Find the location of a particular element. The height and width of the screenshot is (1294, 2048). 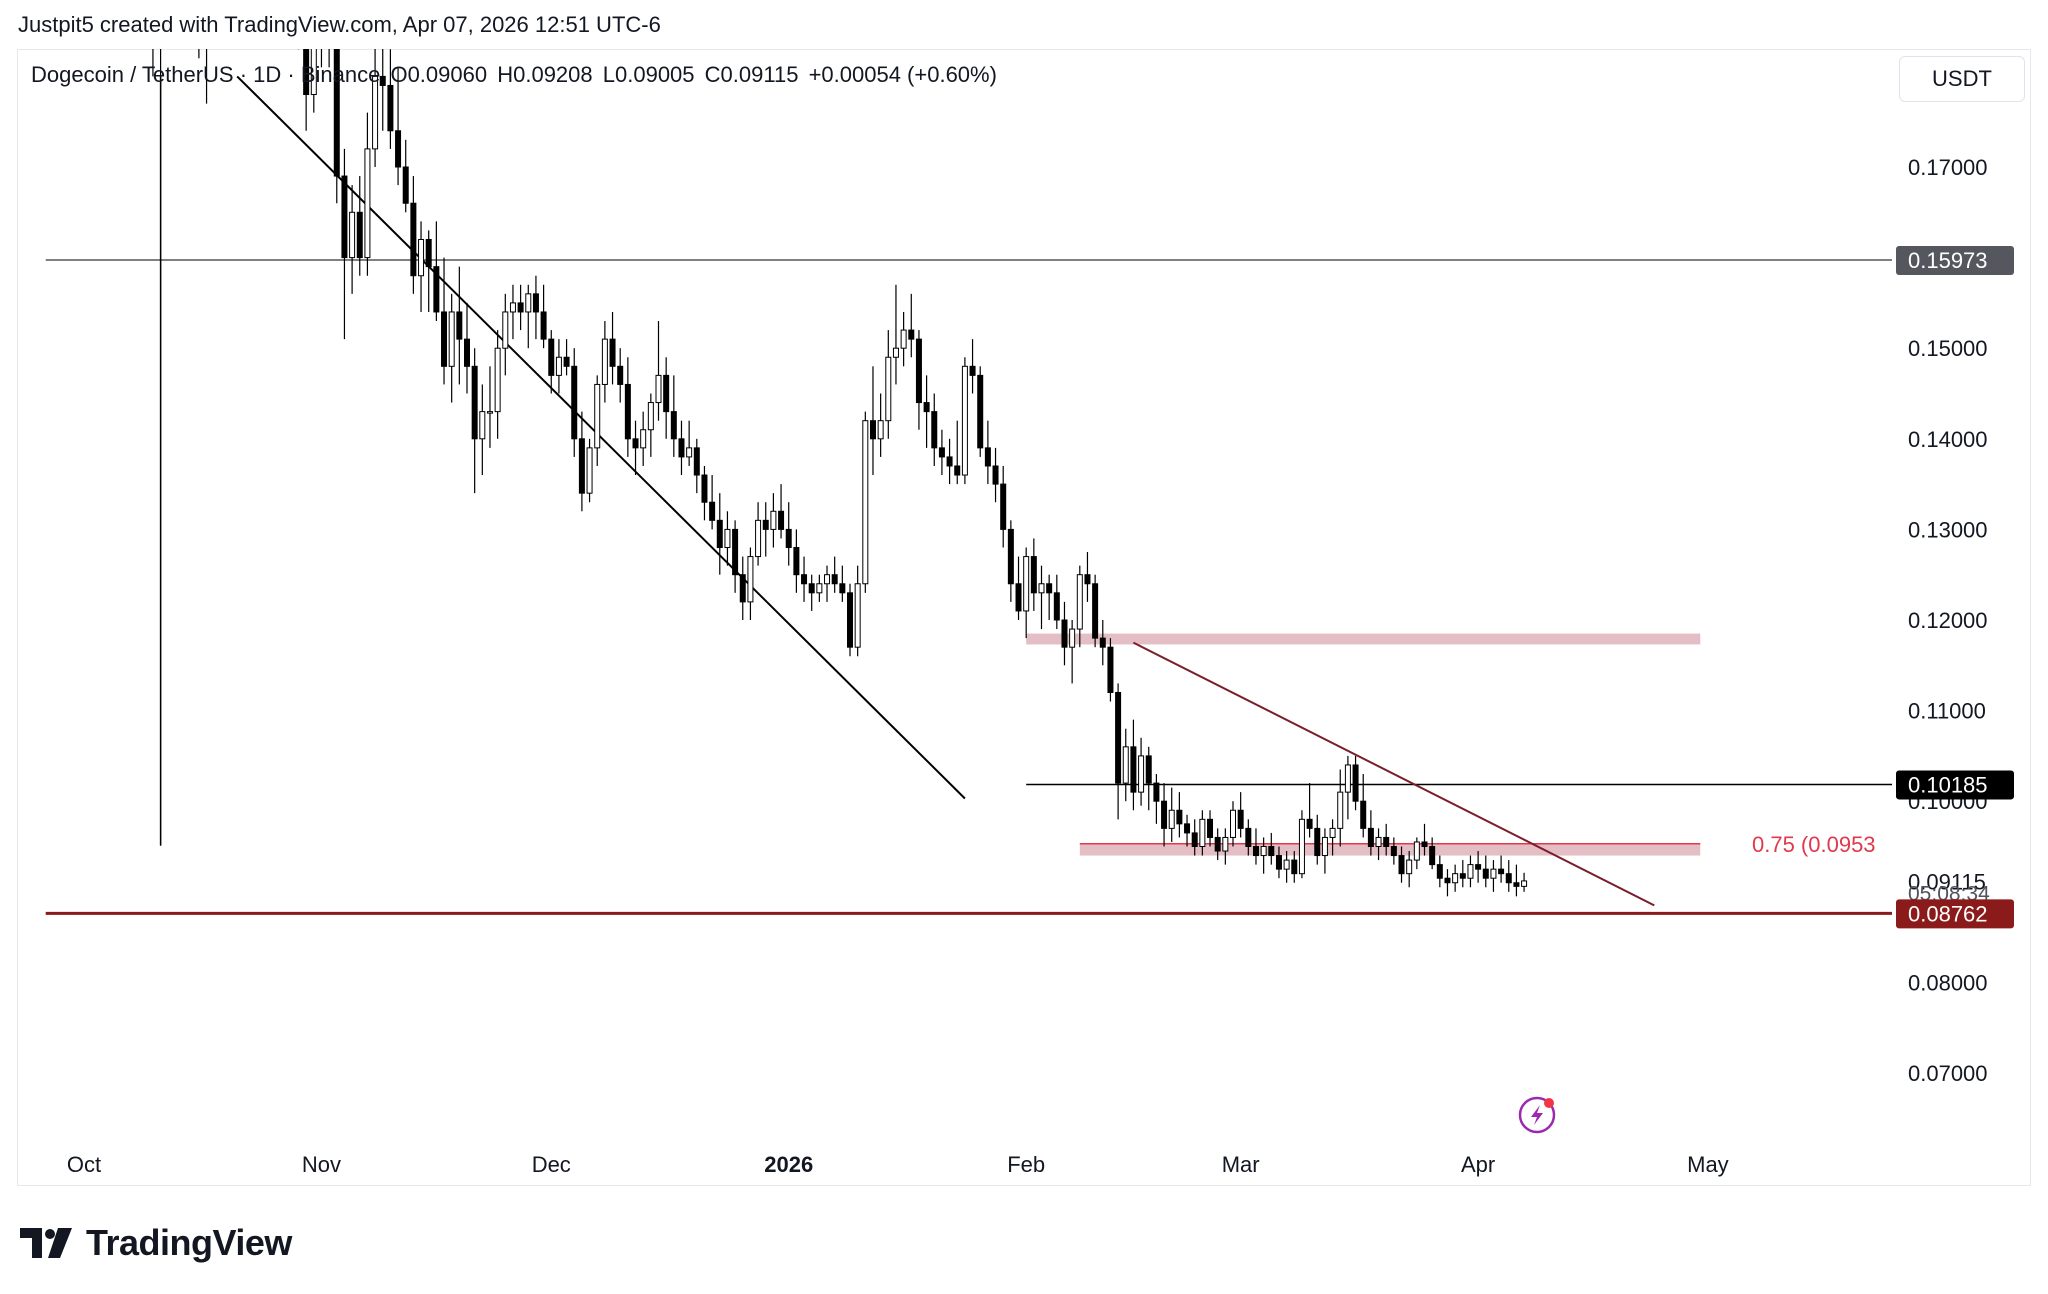

y-tick-label: 0.08000 is located at coordinates (1948, 982).